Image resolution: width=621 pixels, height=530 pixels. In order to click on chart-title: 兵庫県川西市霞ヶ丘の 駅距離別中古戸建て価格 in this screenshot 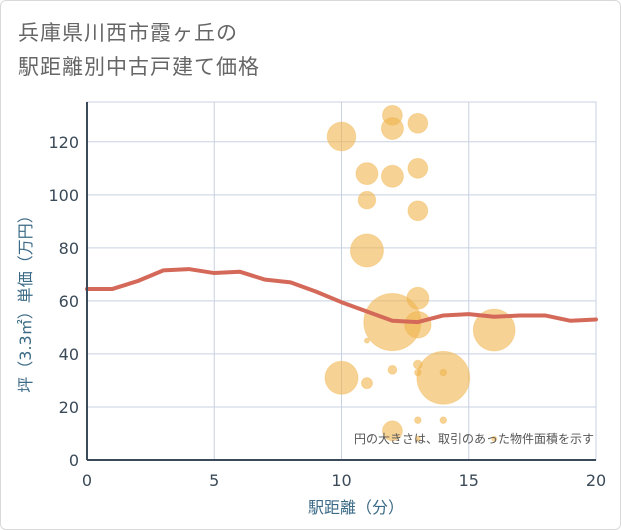, I will do `click(139, 50)`.